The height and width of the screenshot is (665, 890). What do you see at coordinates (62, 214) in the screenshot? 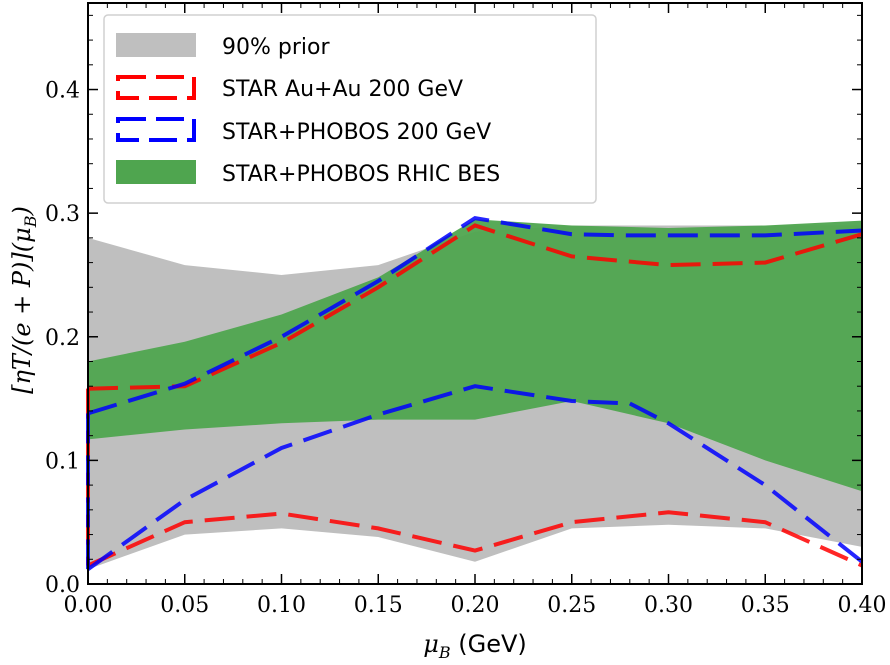
I see `y-tick-label: 0.3` at bounding box center [62, 214].